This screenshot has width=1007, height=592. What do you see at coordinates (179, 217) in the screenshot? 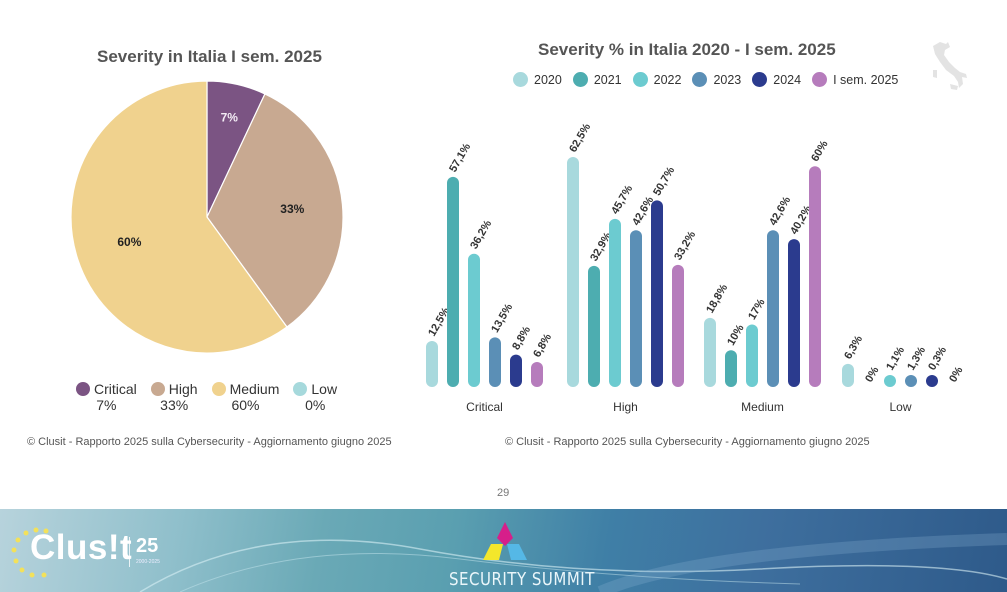
I see `pie-slice-medium` at bounding box center [179, 217].